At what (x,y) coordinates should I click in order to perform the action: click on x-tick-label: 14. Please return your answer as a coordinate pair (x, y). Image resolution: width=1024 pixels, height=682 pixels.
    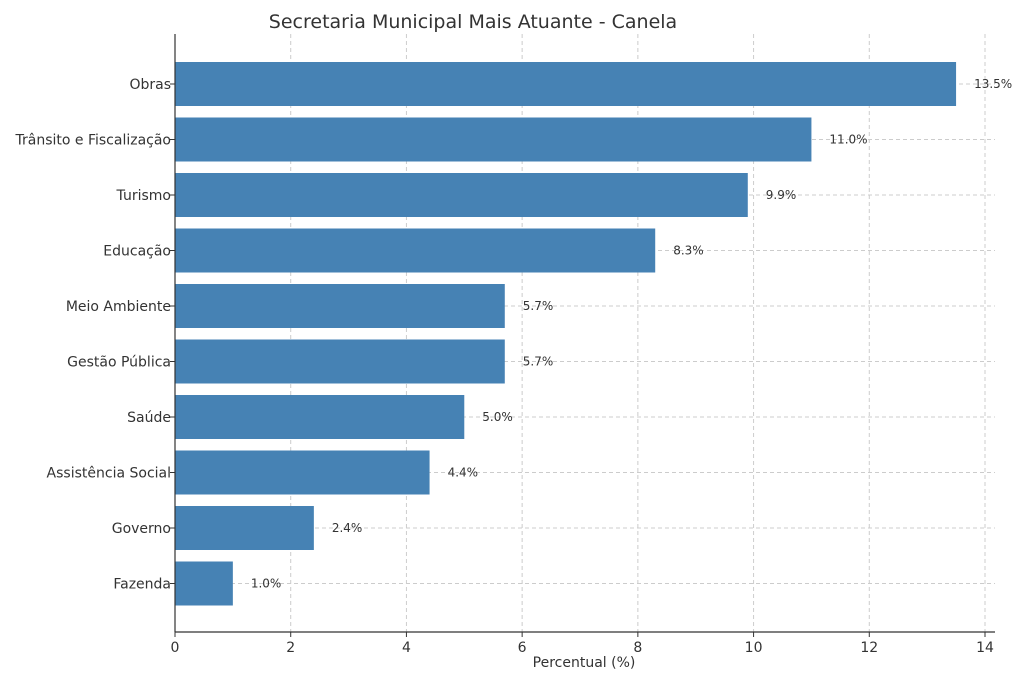
    Looking at the image, I should click on (985, 648).